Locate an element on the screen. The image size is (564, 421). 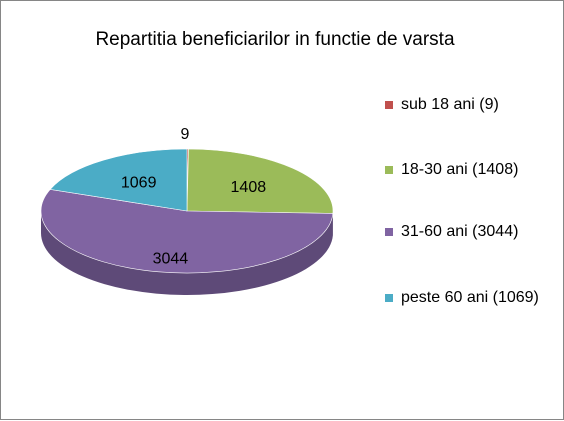
legend-item-31-60: 31-60 ani (3044) is located at coordinates (468, 232).